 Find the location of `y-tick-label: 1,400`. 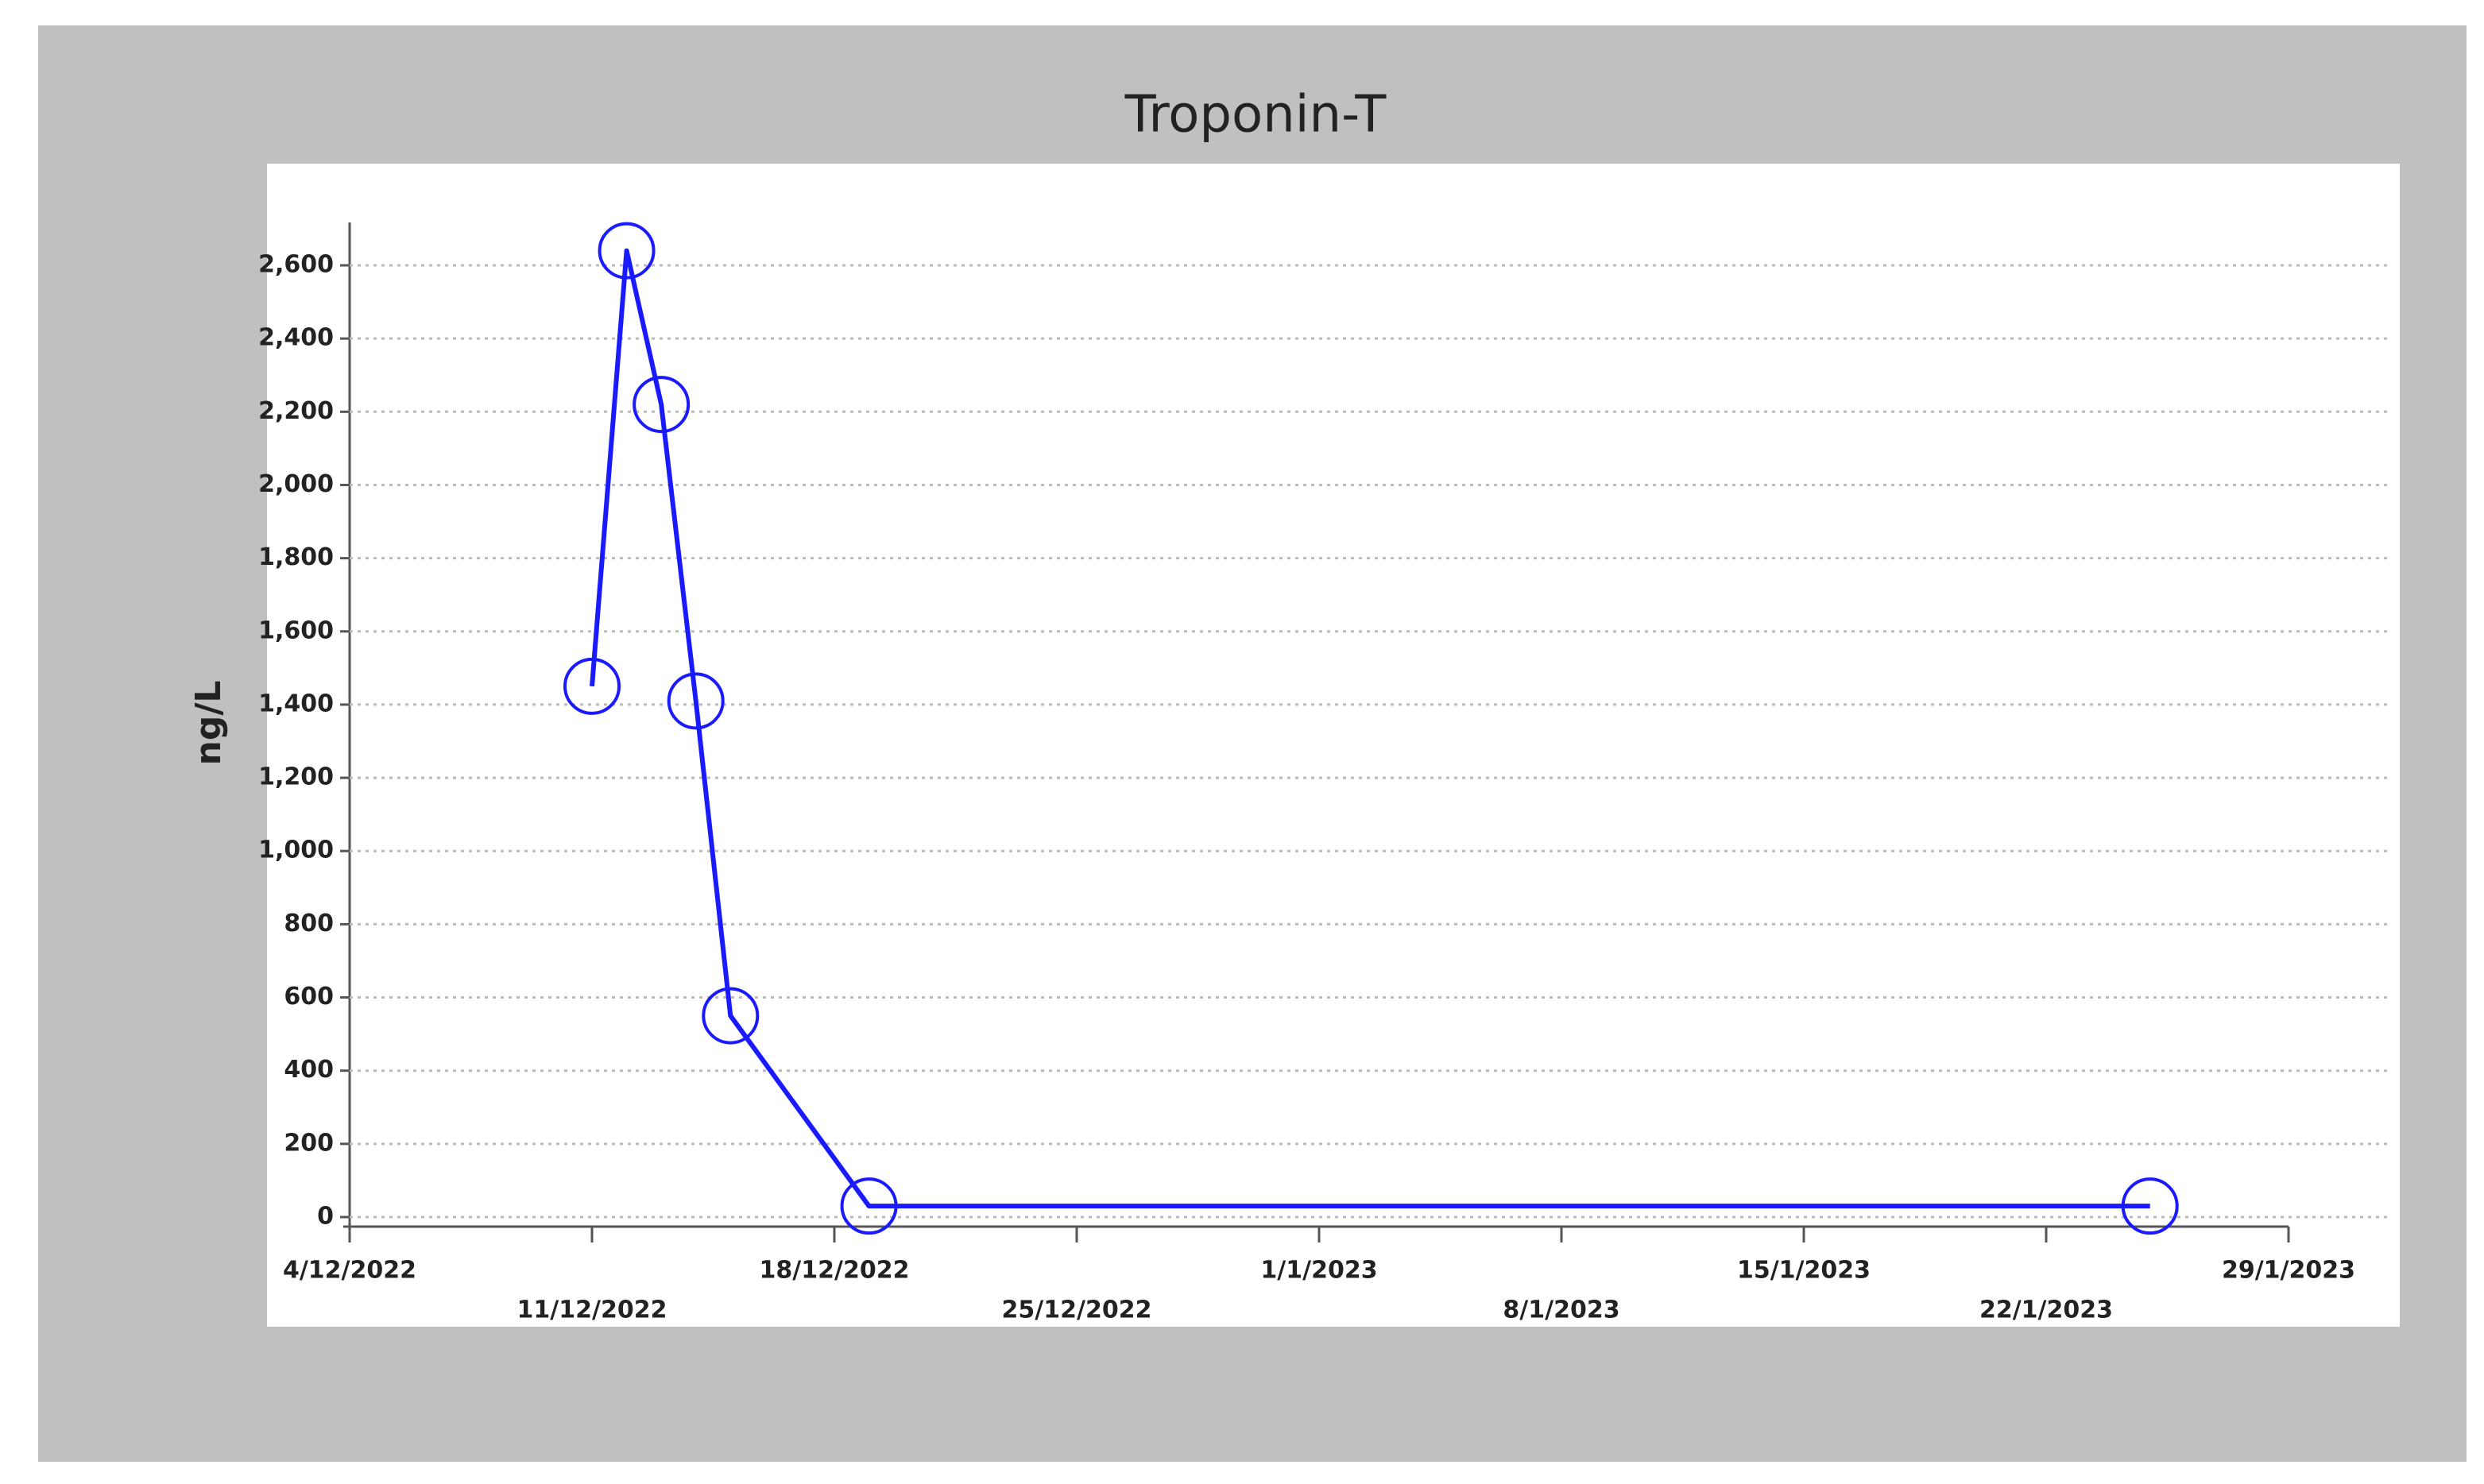

y-tick-label: 1,400 is located at coordinates (296, 703).